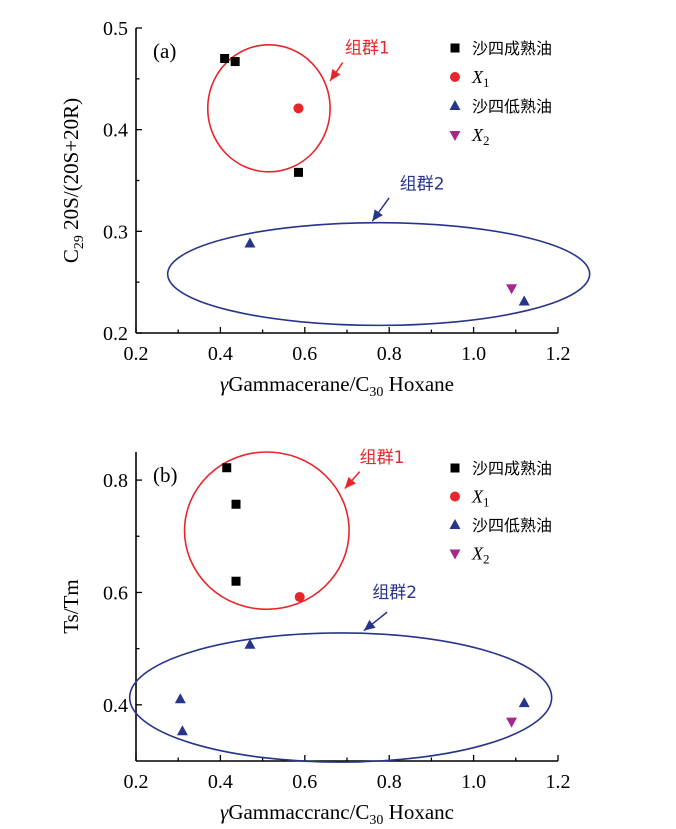 The image size is (676, 829). Describe the element at coordinates (337, 386) in the screenshot. I see `x-axis-label: γGammacerane/C30 Hoxane` at that location.